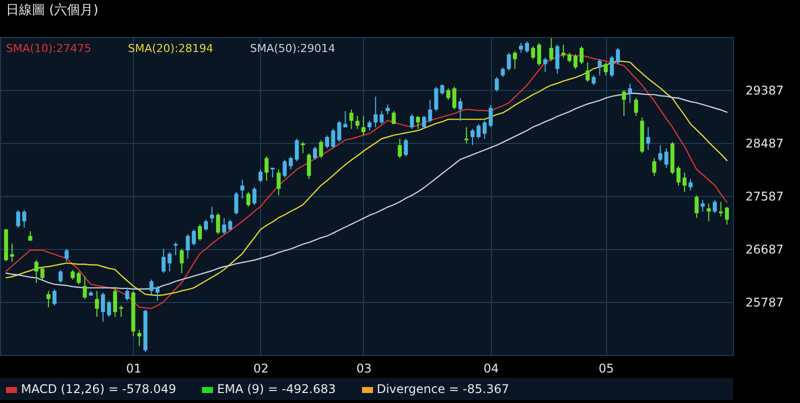 The width and height of the screenshot is (800, 403). I want to click on y-tick-label: 29387, so click(765, 91).